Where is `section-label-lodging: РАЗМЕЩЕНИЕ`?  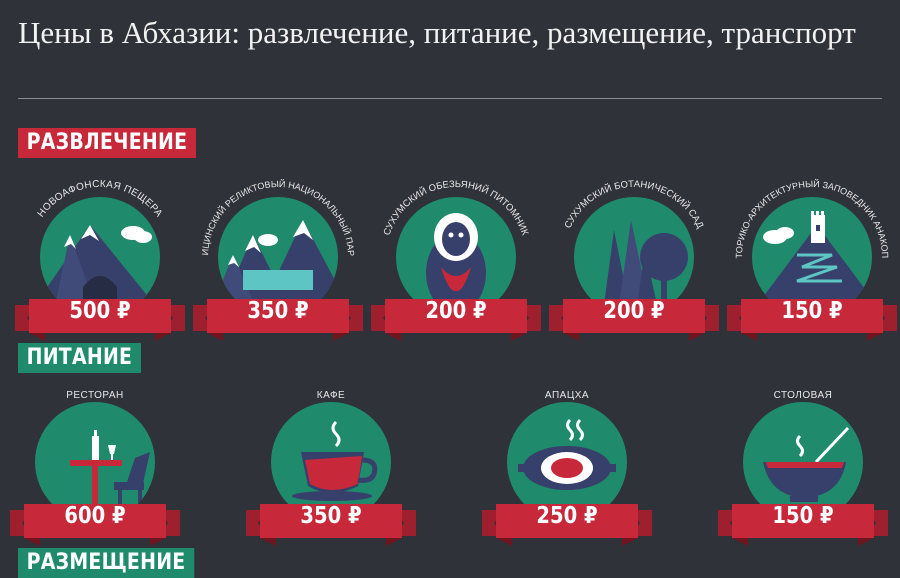
section-label-lodging: РАЗМЕЩЕНИЕ is located at coordinates (106, 563).